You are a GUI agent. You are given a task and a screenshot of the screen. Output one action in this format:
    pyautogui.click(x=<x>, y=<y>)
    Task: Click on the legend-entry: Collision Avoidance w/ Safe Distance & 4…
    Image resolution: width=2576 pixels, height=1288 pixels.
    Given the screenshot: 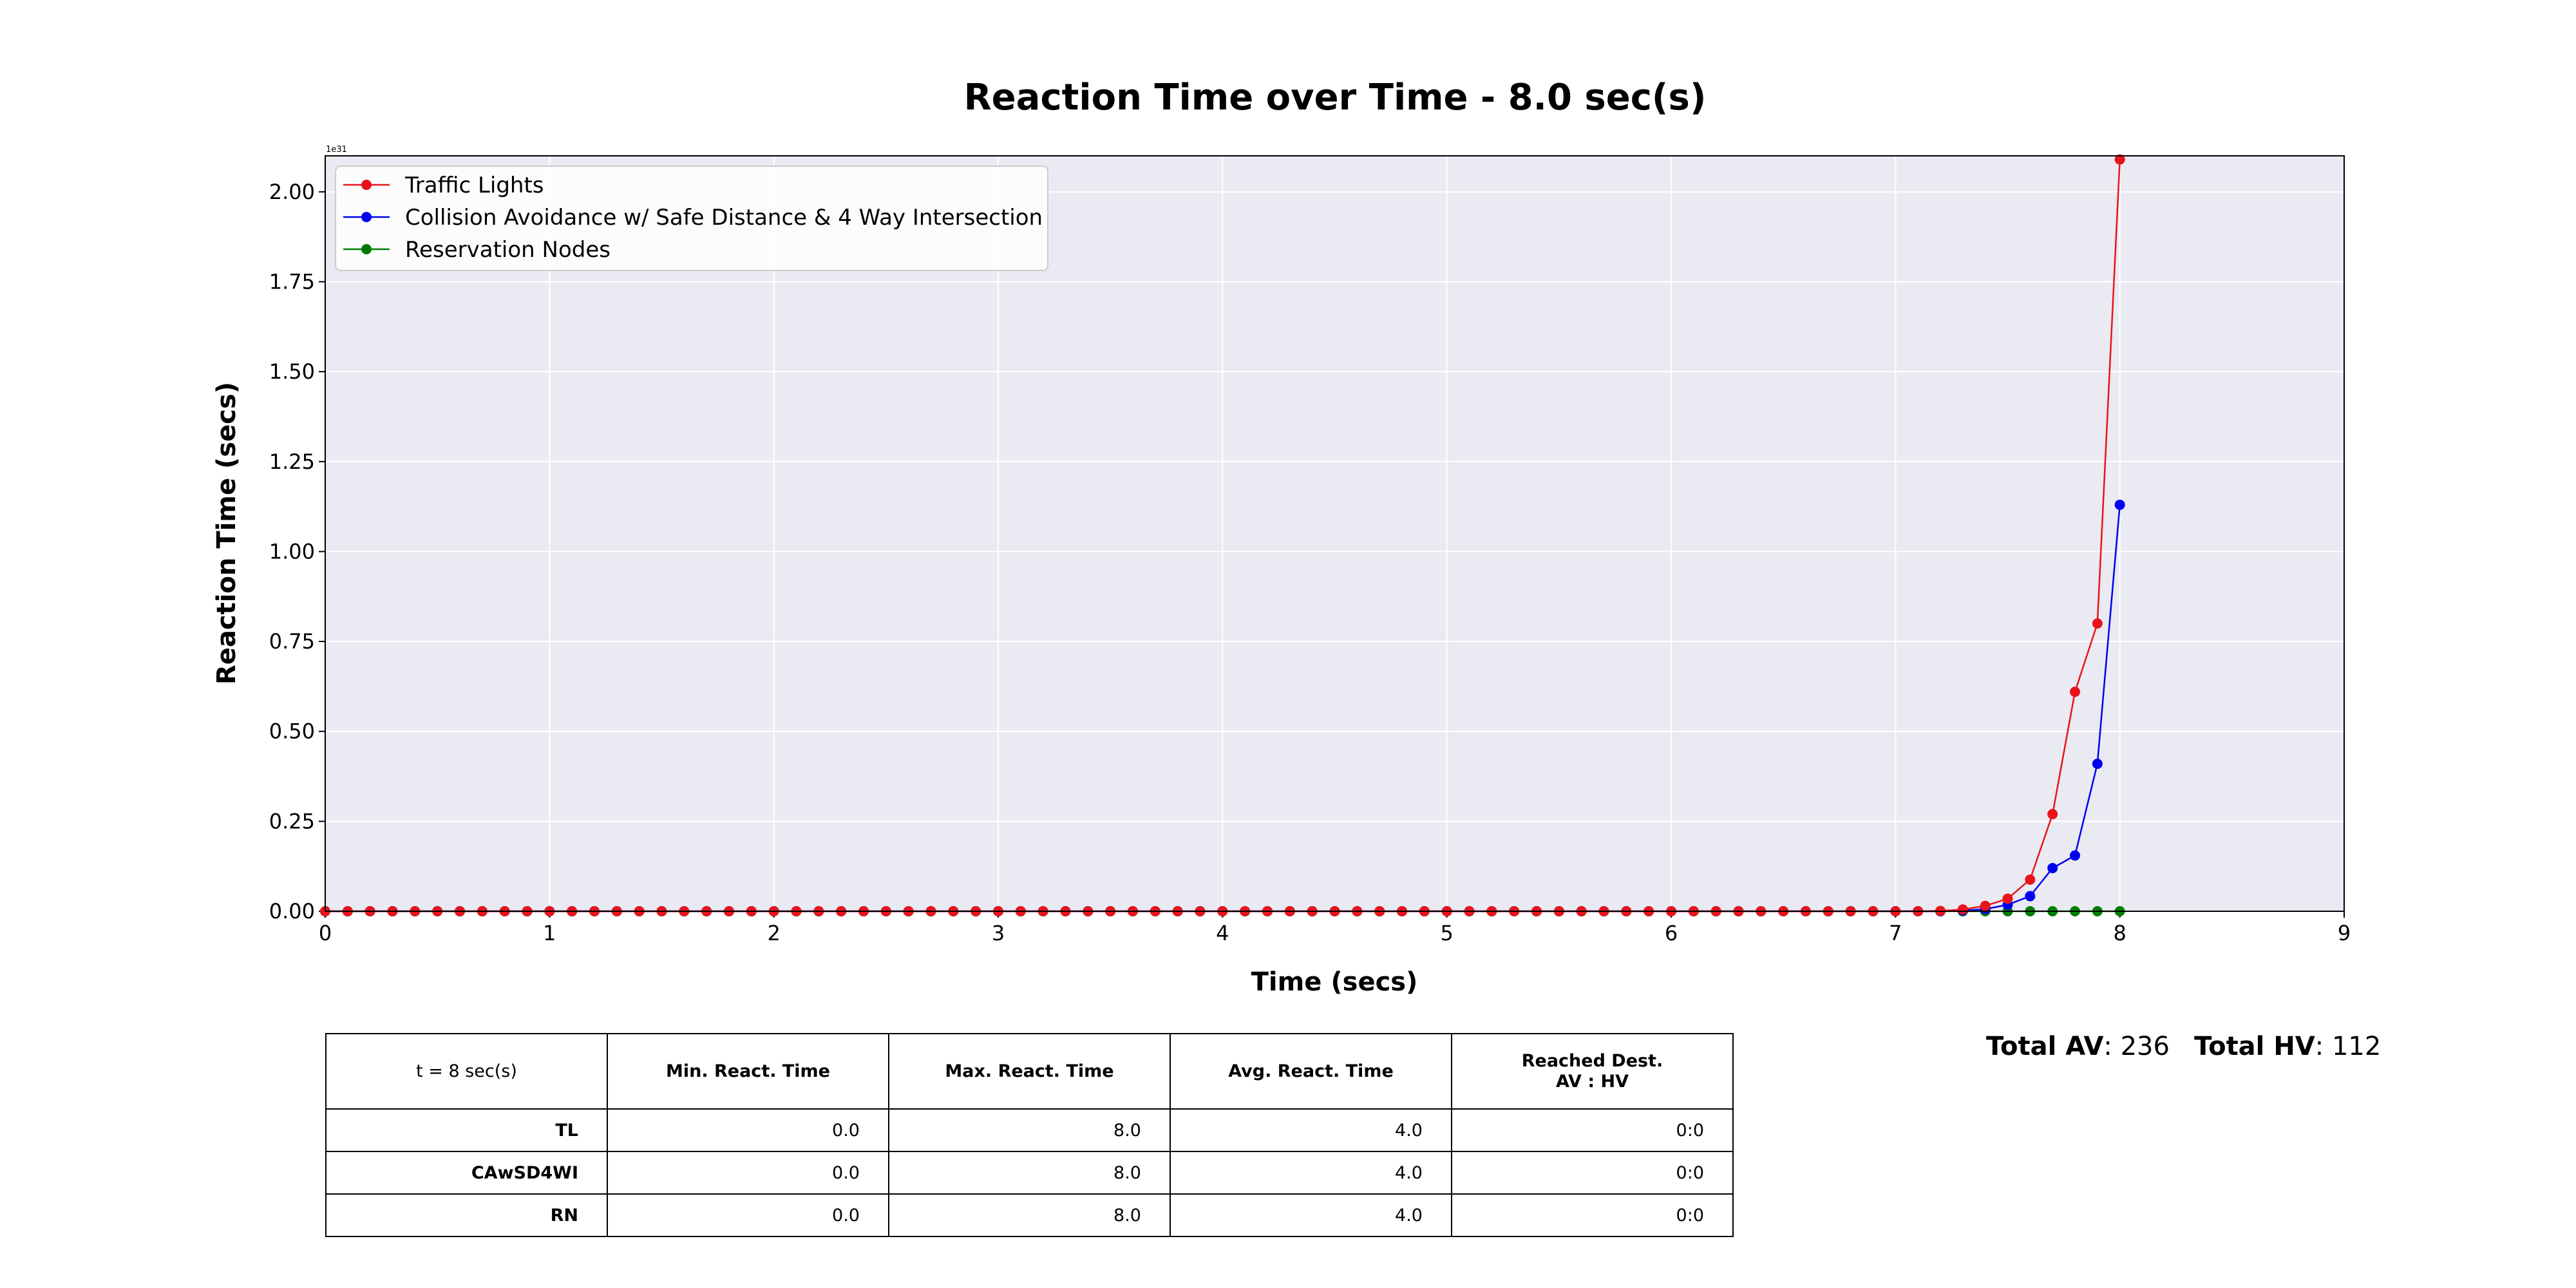 What is the action you would take?
    pyautogui.click(x=693, y=218)
    